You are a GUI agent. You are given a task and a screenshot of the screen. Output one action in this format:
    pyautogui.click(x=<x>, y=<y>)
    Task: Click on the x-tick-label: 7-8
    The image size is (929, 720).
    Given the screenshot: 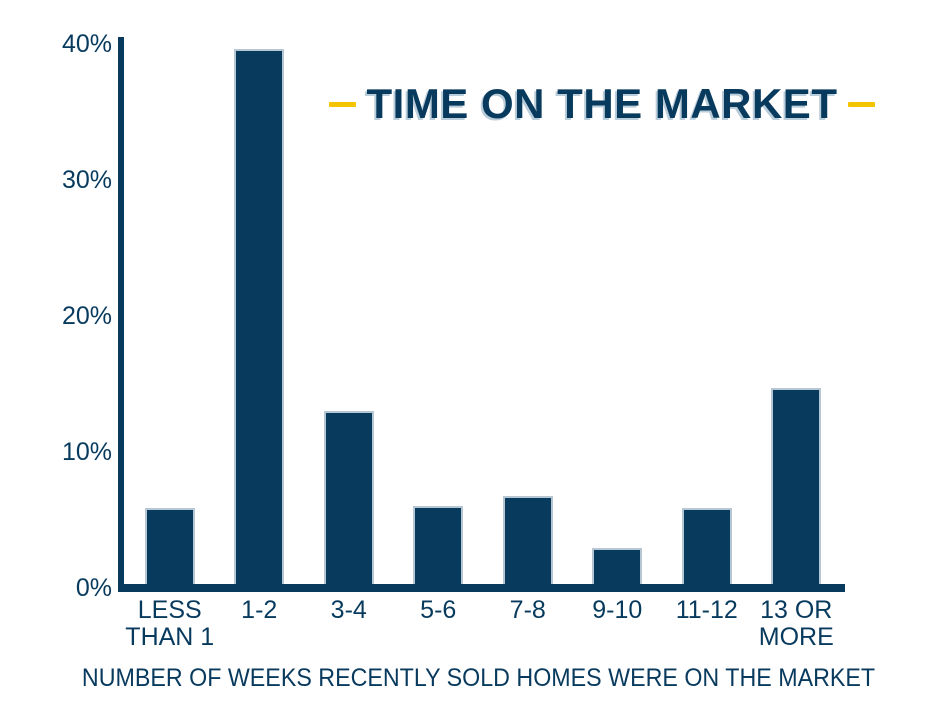 What is the action you would take?
    pyautogui.click(x=527, y=610)
    